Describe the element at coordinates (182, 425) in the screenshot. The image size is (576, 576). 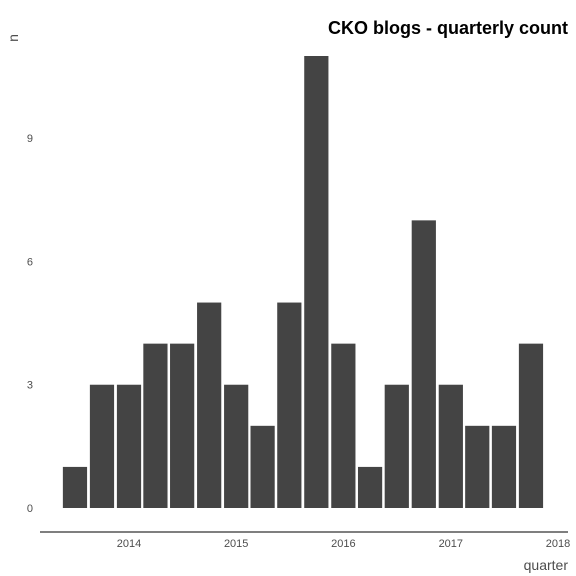
I see `bar-2014-Q3` at that location.